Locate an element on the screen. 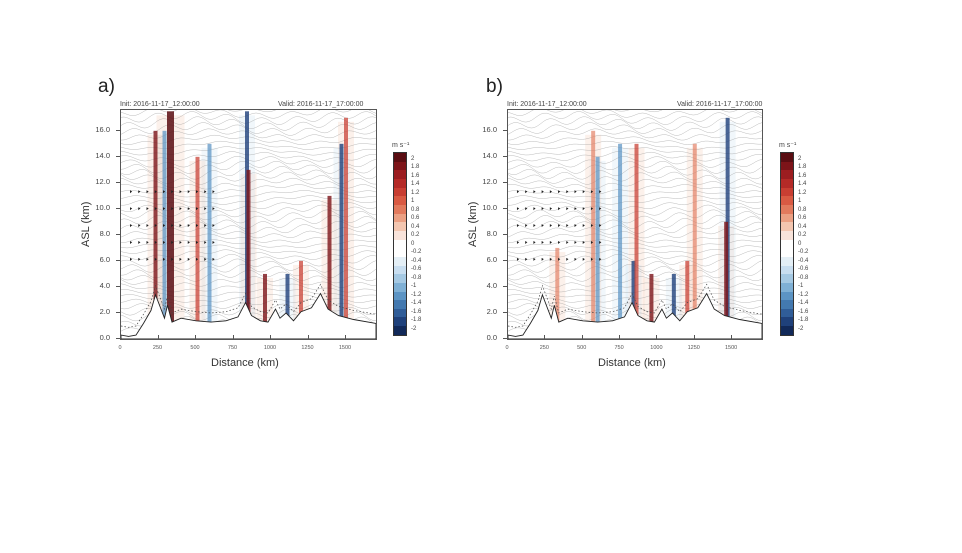  colorbar-tick-label: 1.8 is located at coordinates (415, 167).